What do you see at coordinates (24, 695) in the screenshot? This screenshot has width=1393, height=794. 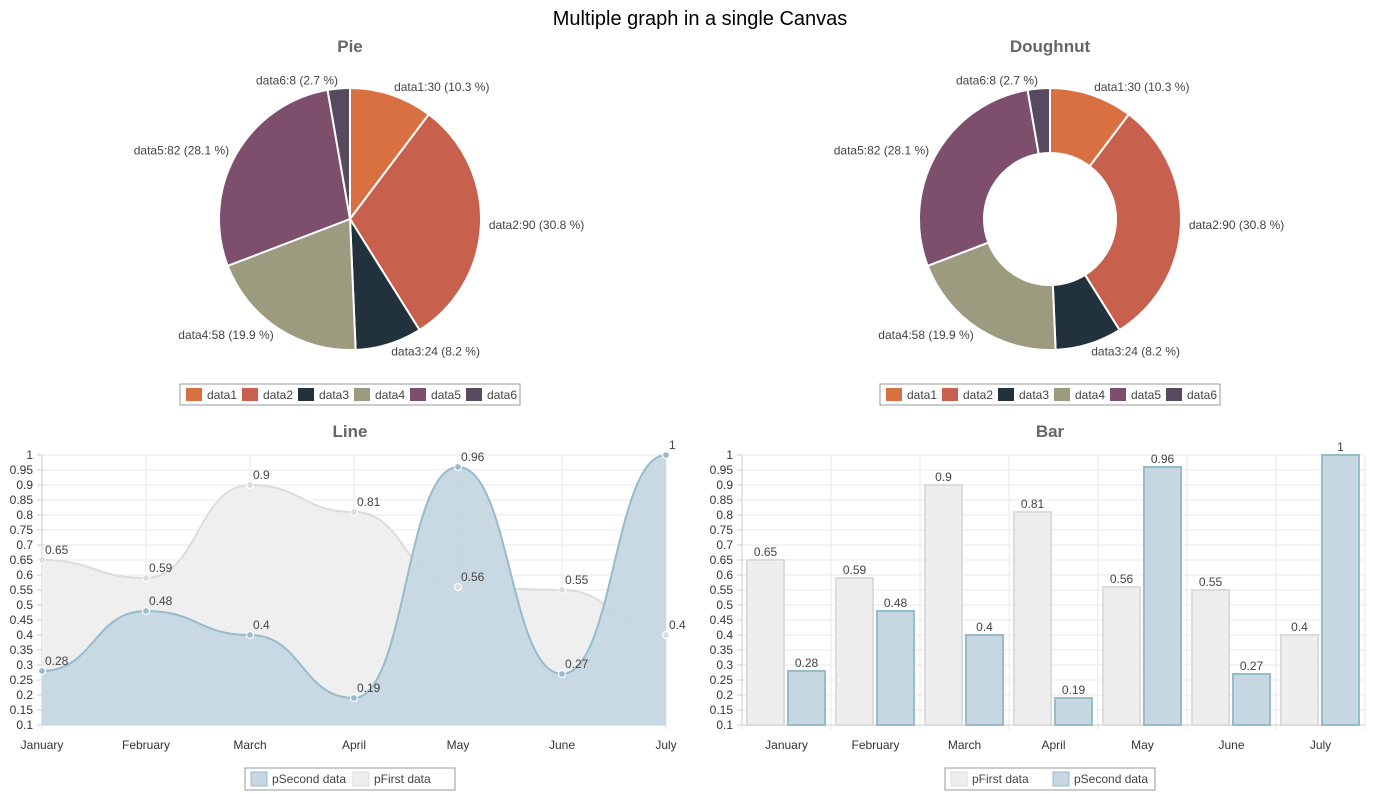 I see `y-tick-label: 0.2` at bounding box center [24, 695].